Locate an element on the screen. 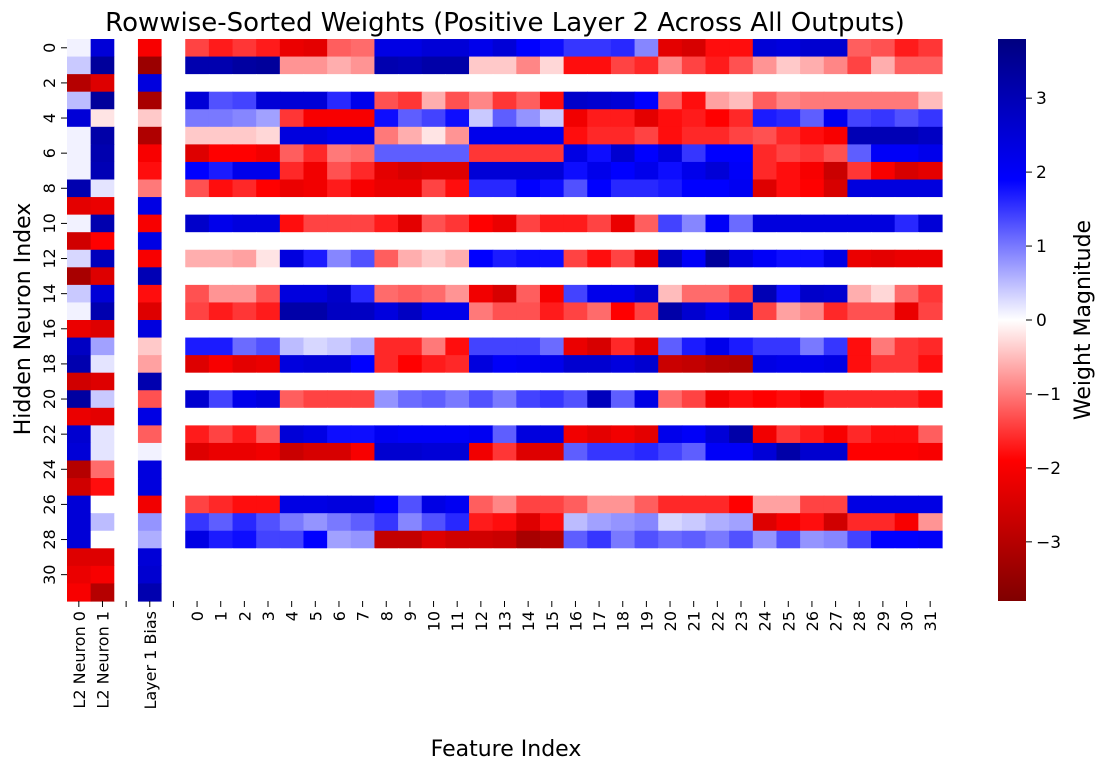 This screenshot has width=1104, height=771. x-tick-label: 31 is located at coordinates (930, 621).